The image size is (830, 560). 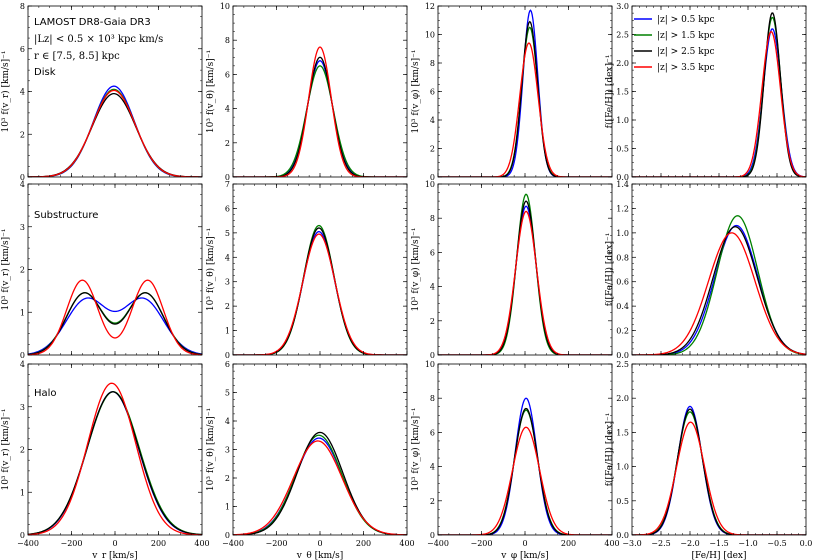 I want to click on legend-label-1: |z| > 1.5 kpc, so click(x=686, y=36).